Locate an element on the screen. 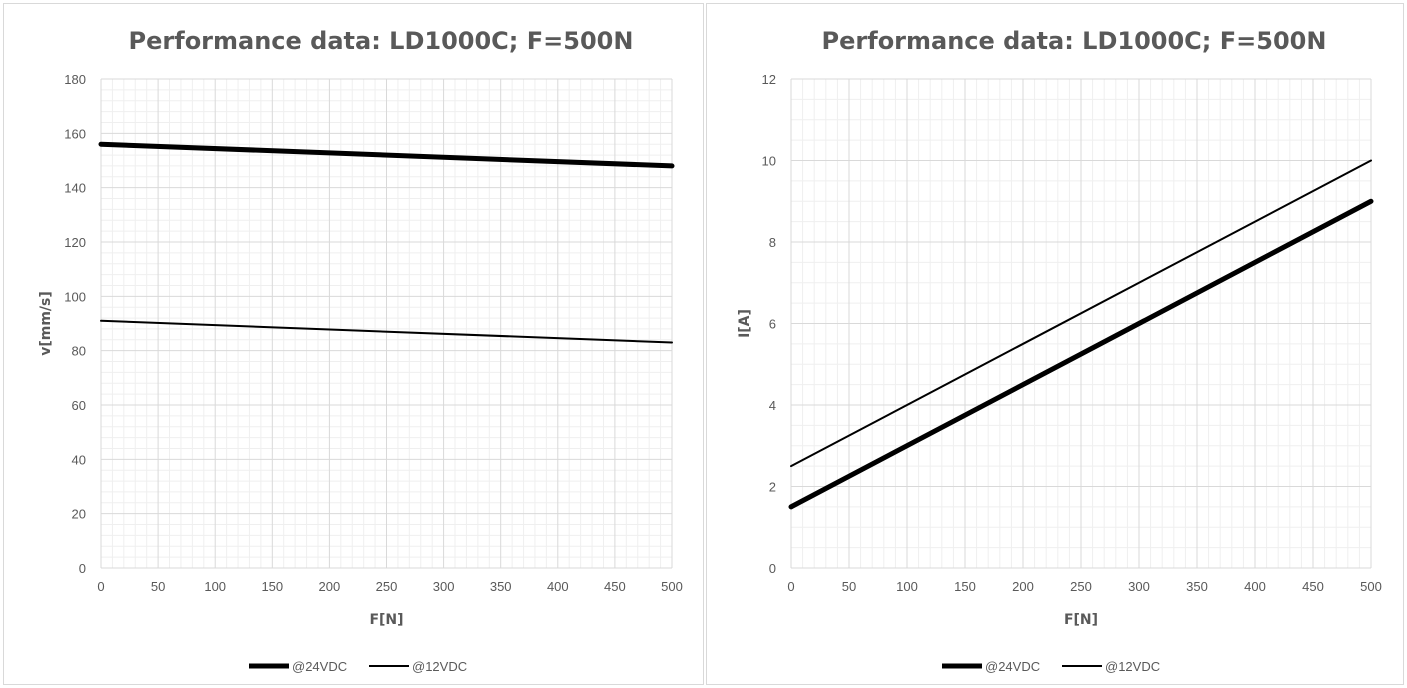  y-tick-label: 4 is located at coordinates (772, 405).